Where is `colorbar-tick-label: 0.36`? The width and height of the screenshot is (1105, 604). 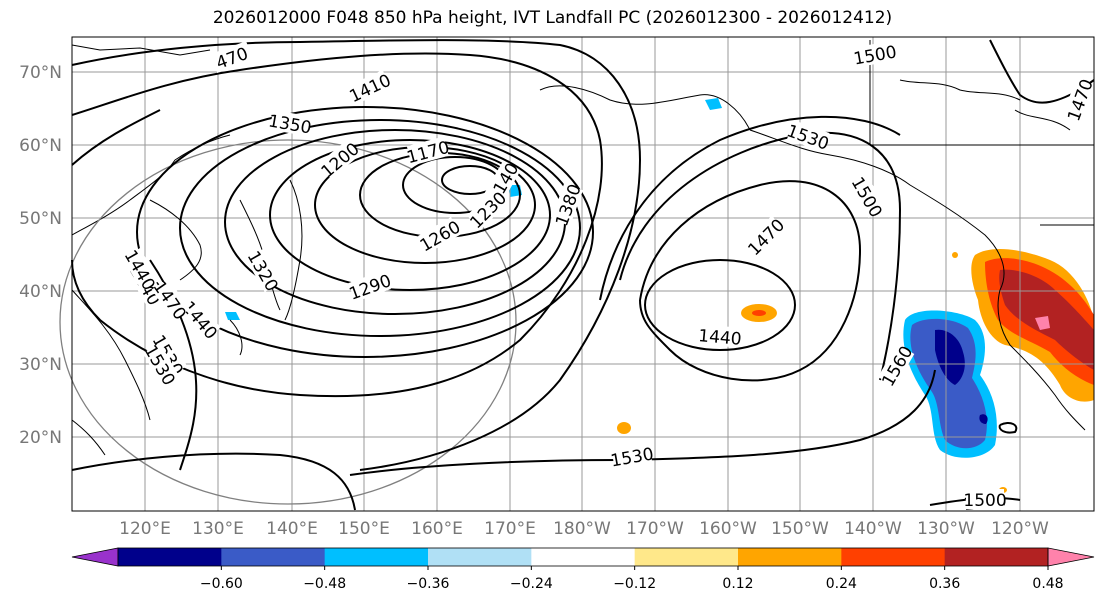
colorbar-tick-label: 0.36 is located at coordinates (944, 584).